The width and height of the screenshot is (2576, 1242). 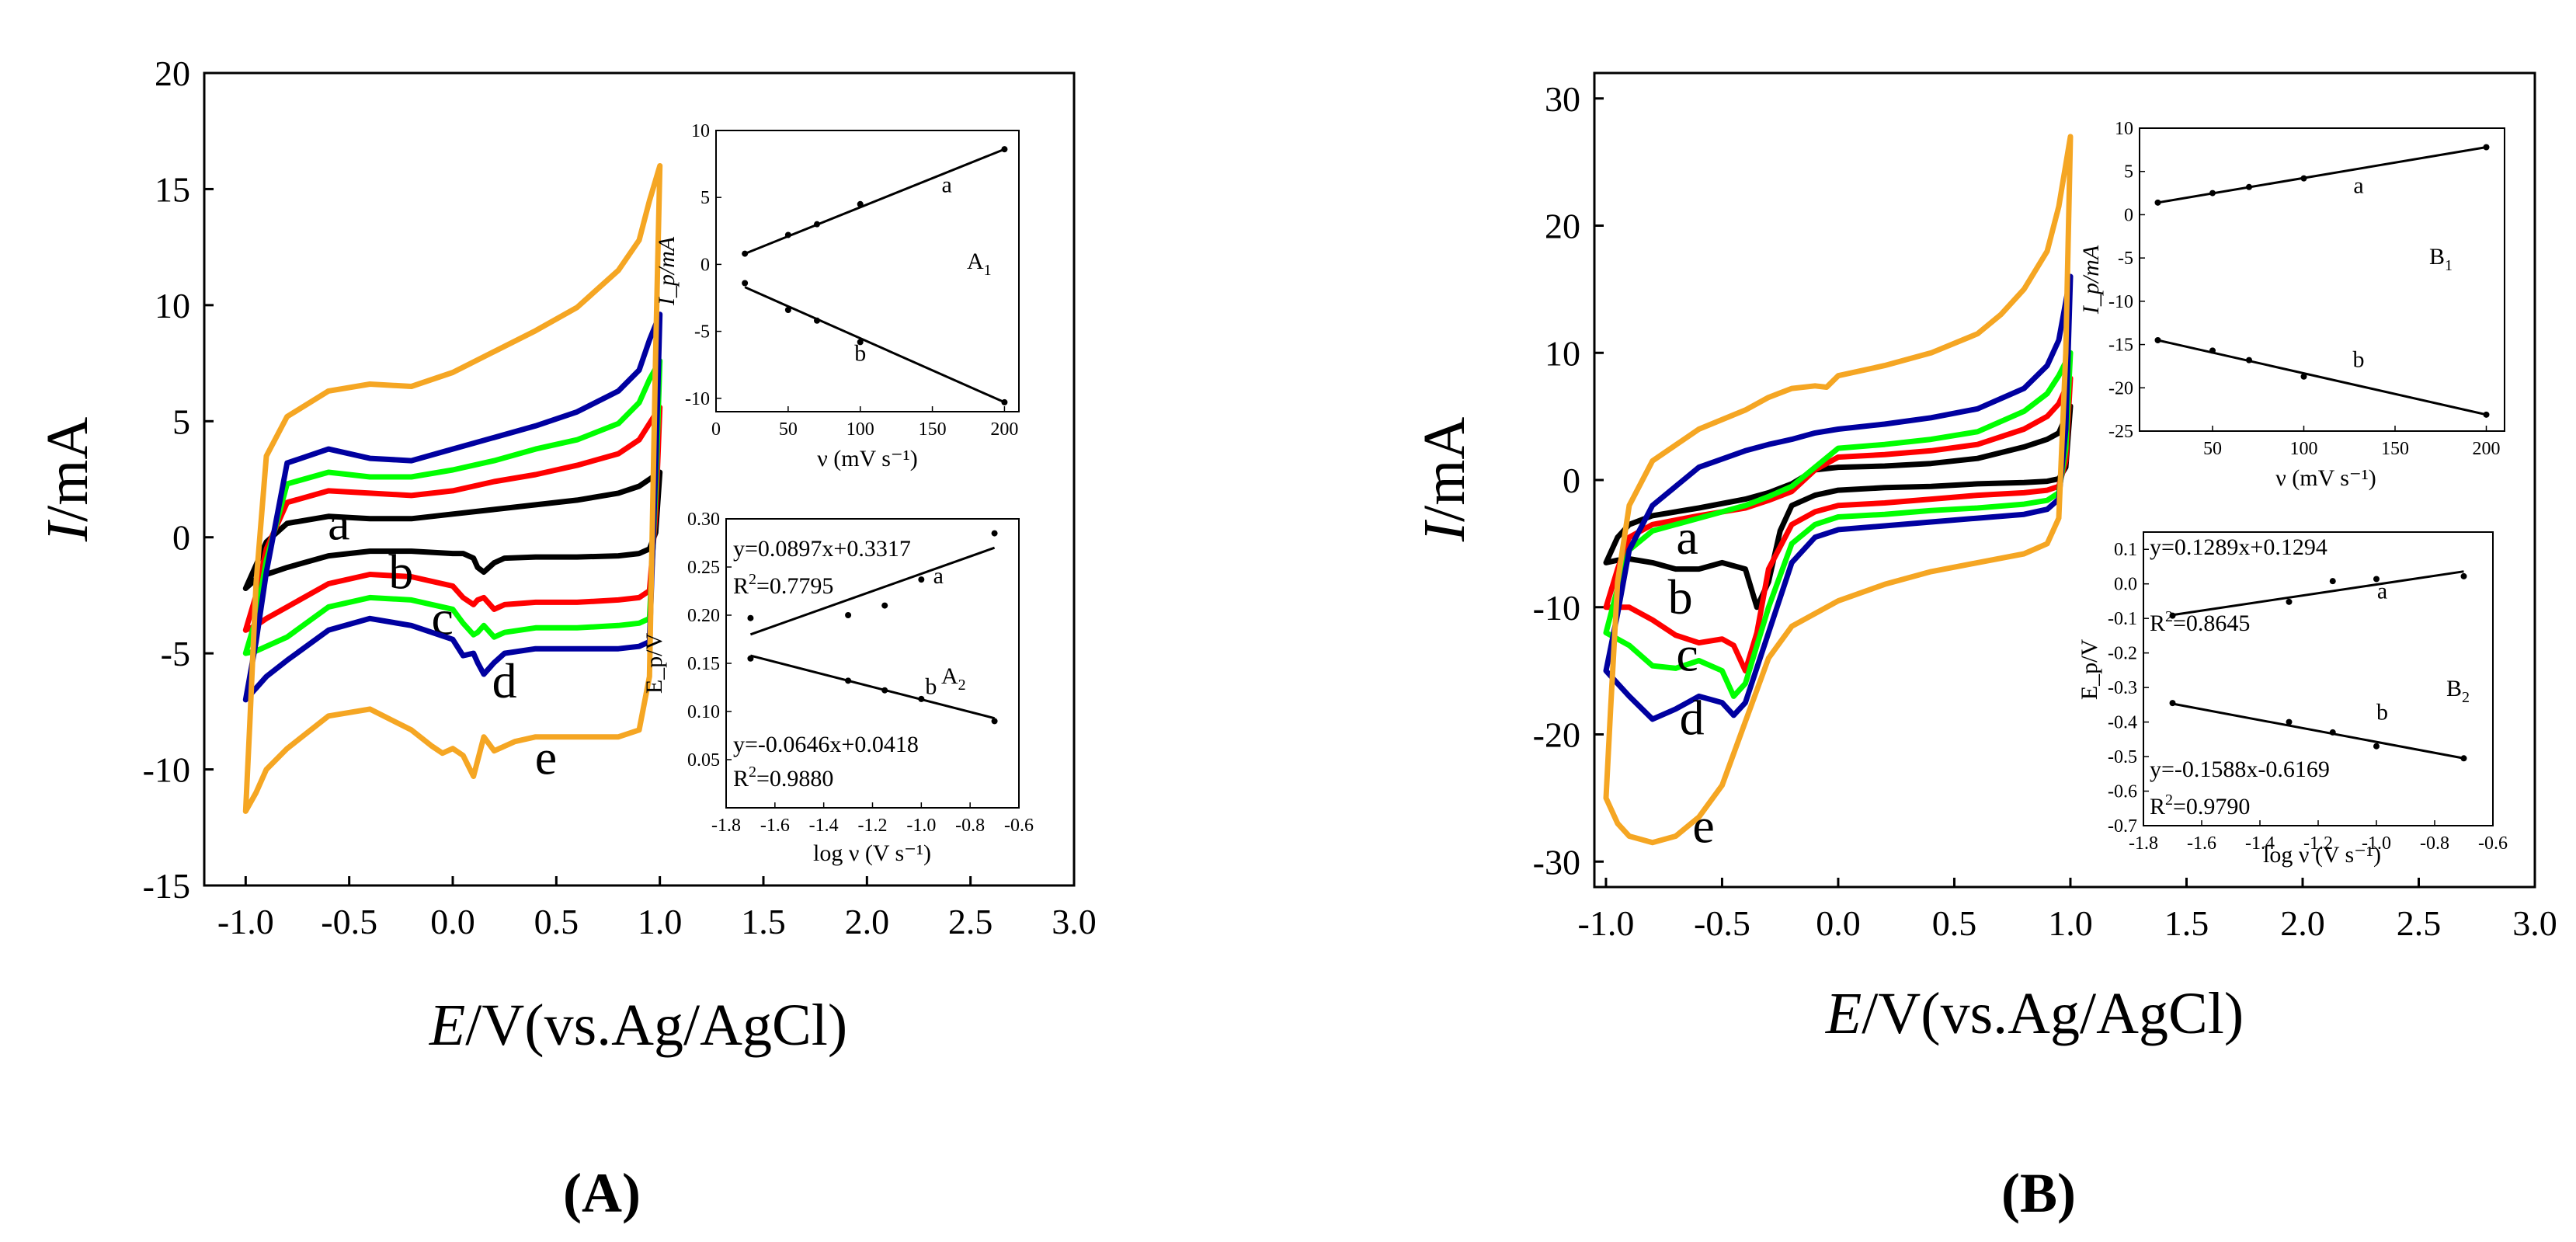 I want to click on panel-b-inset2-xlabel: log ν (V s⁻¹), so click(x=2322, y=855).